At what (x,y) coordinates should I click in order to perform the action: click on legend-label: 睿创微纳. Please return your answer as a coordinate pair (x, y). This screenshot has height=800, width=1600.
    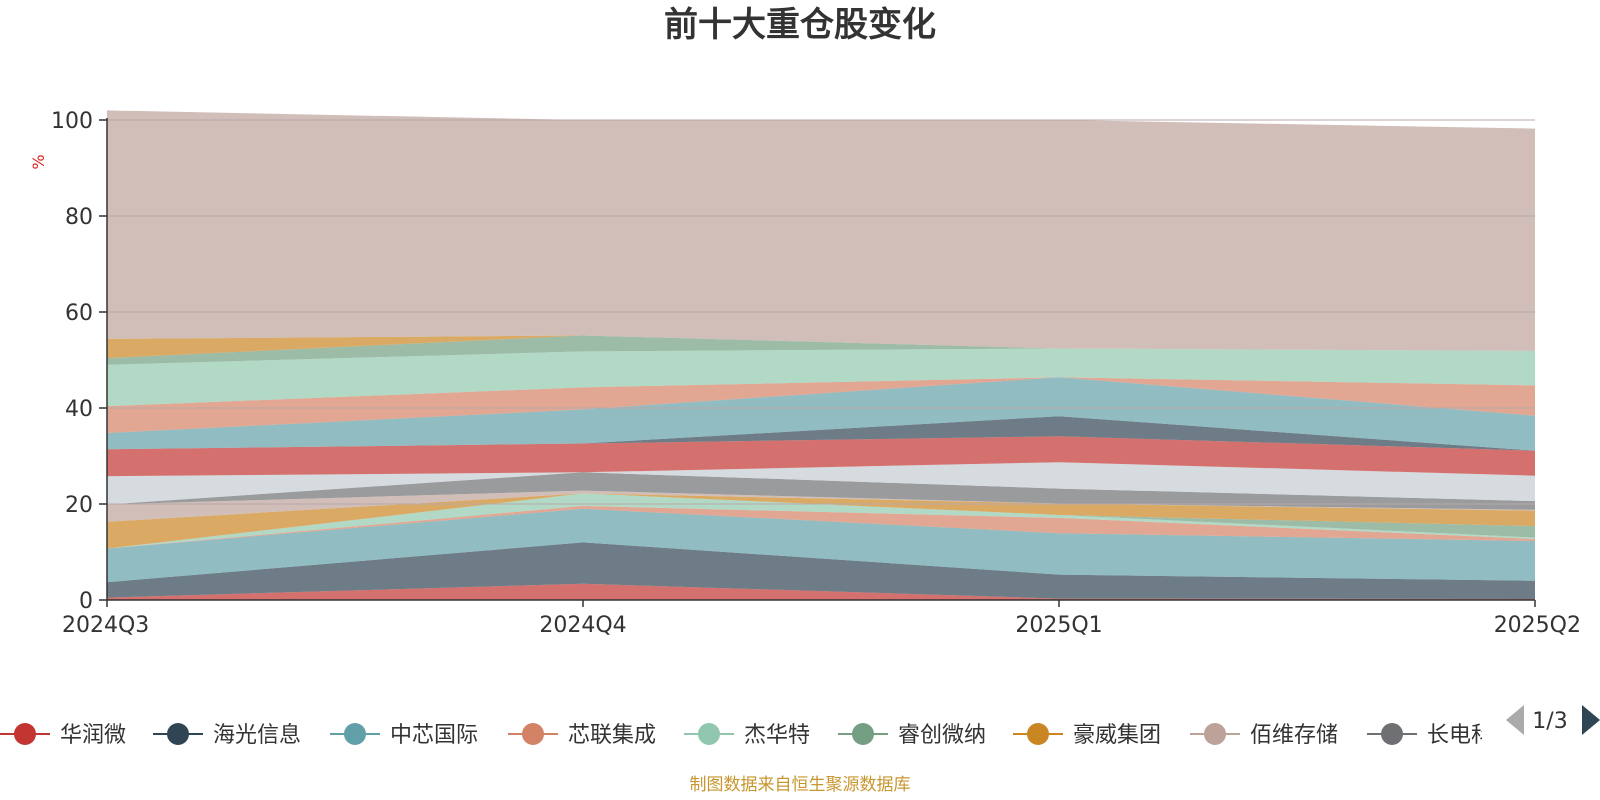
    Looking at the image, I should click on (942, 735).